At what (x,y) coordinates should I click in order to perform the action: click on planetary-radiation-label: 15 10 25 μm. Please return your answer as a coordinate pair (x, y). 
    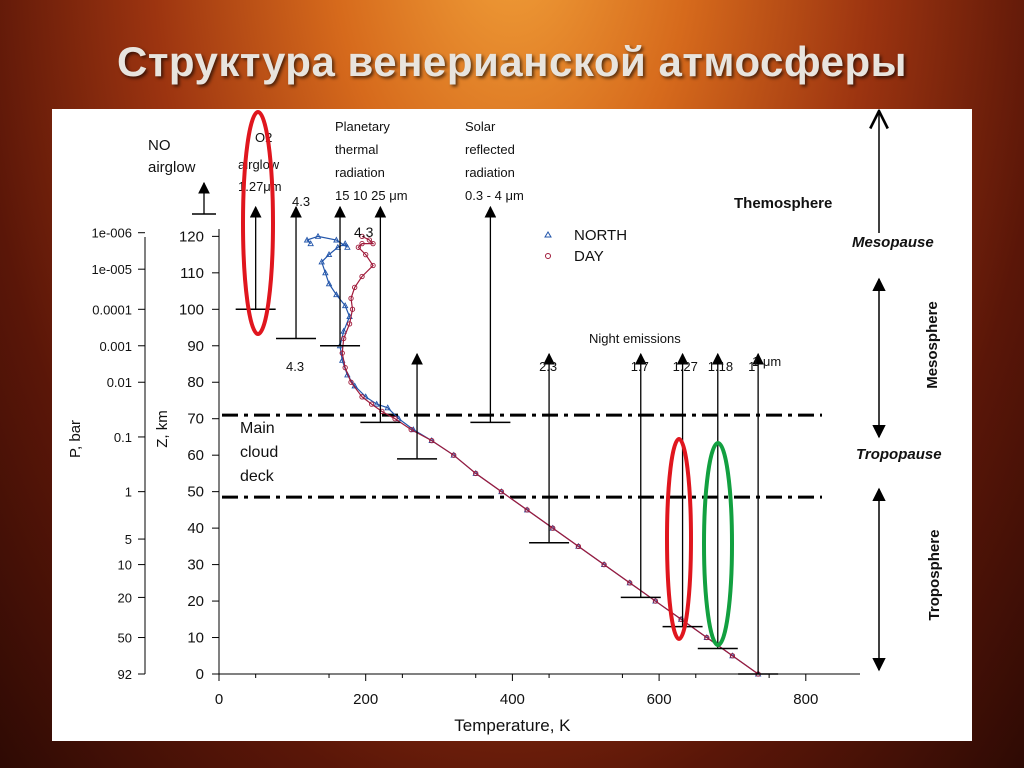
    Looking at the image, I should click on (371, 195).